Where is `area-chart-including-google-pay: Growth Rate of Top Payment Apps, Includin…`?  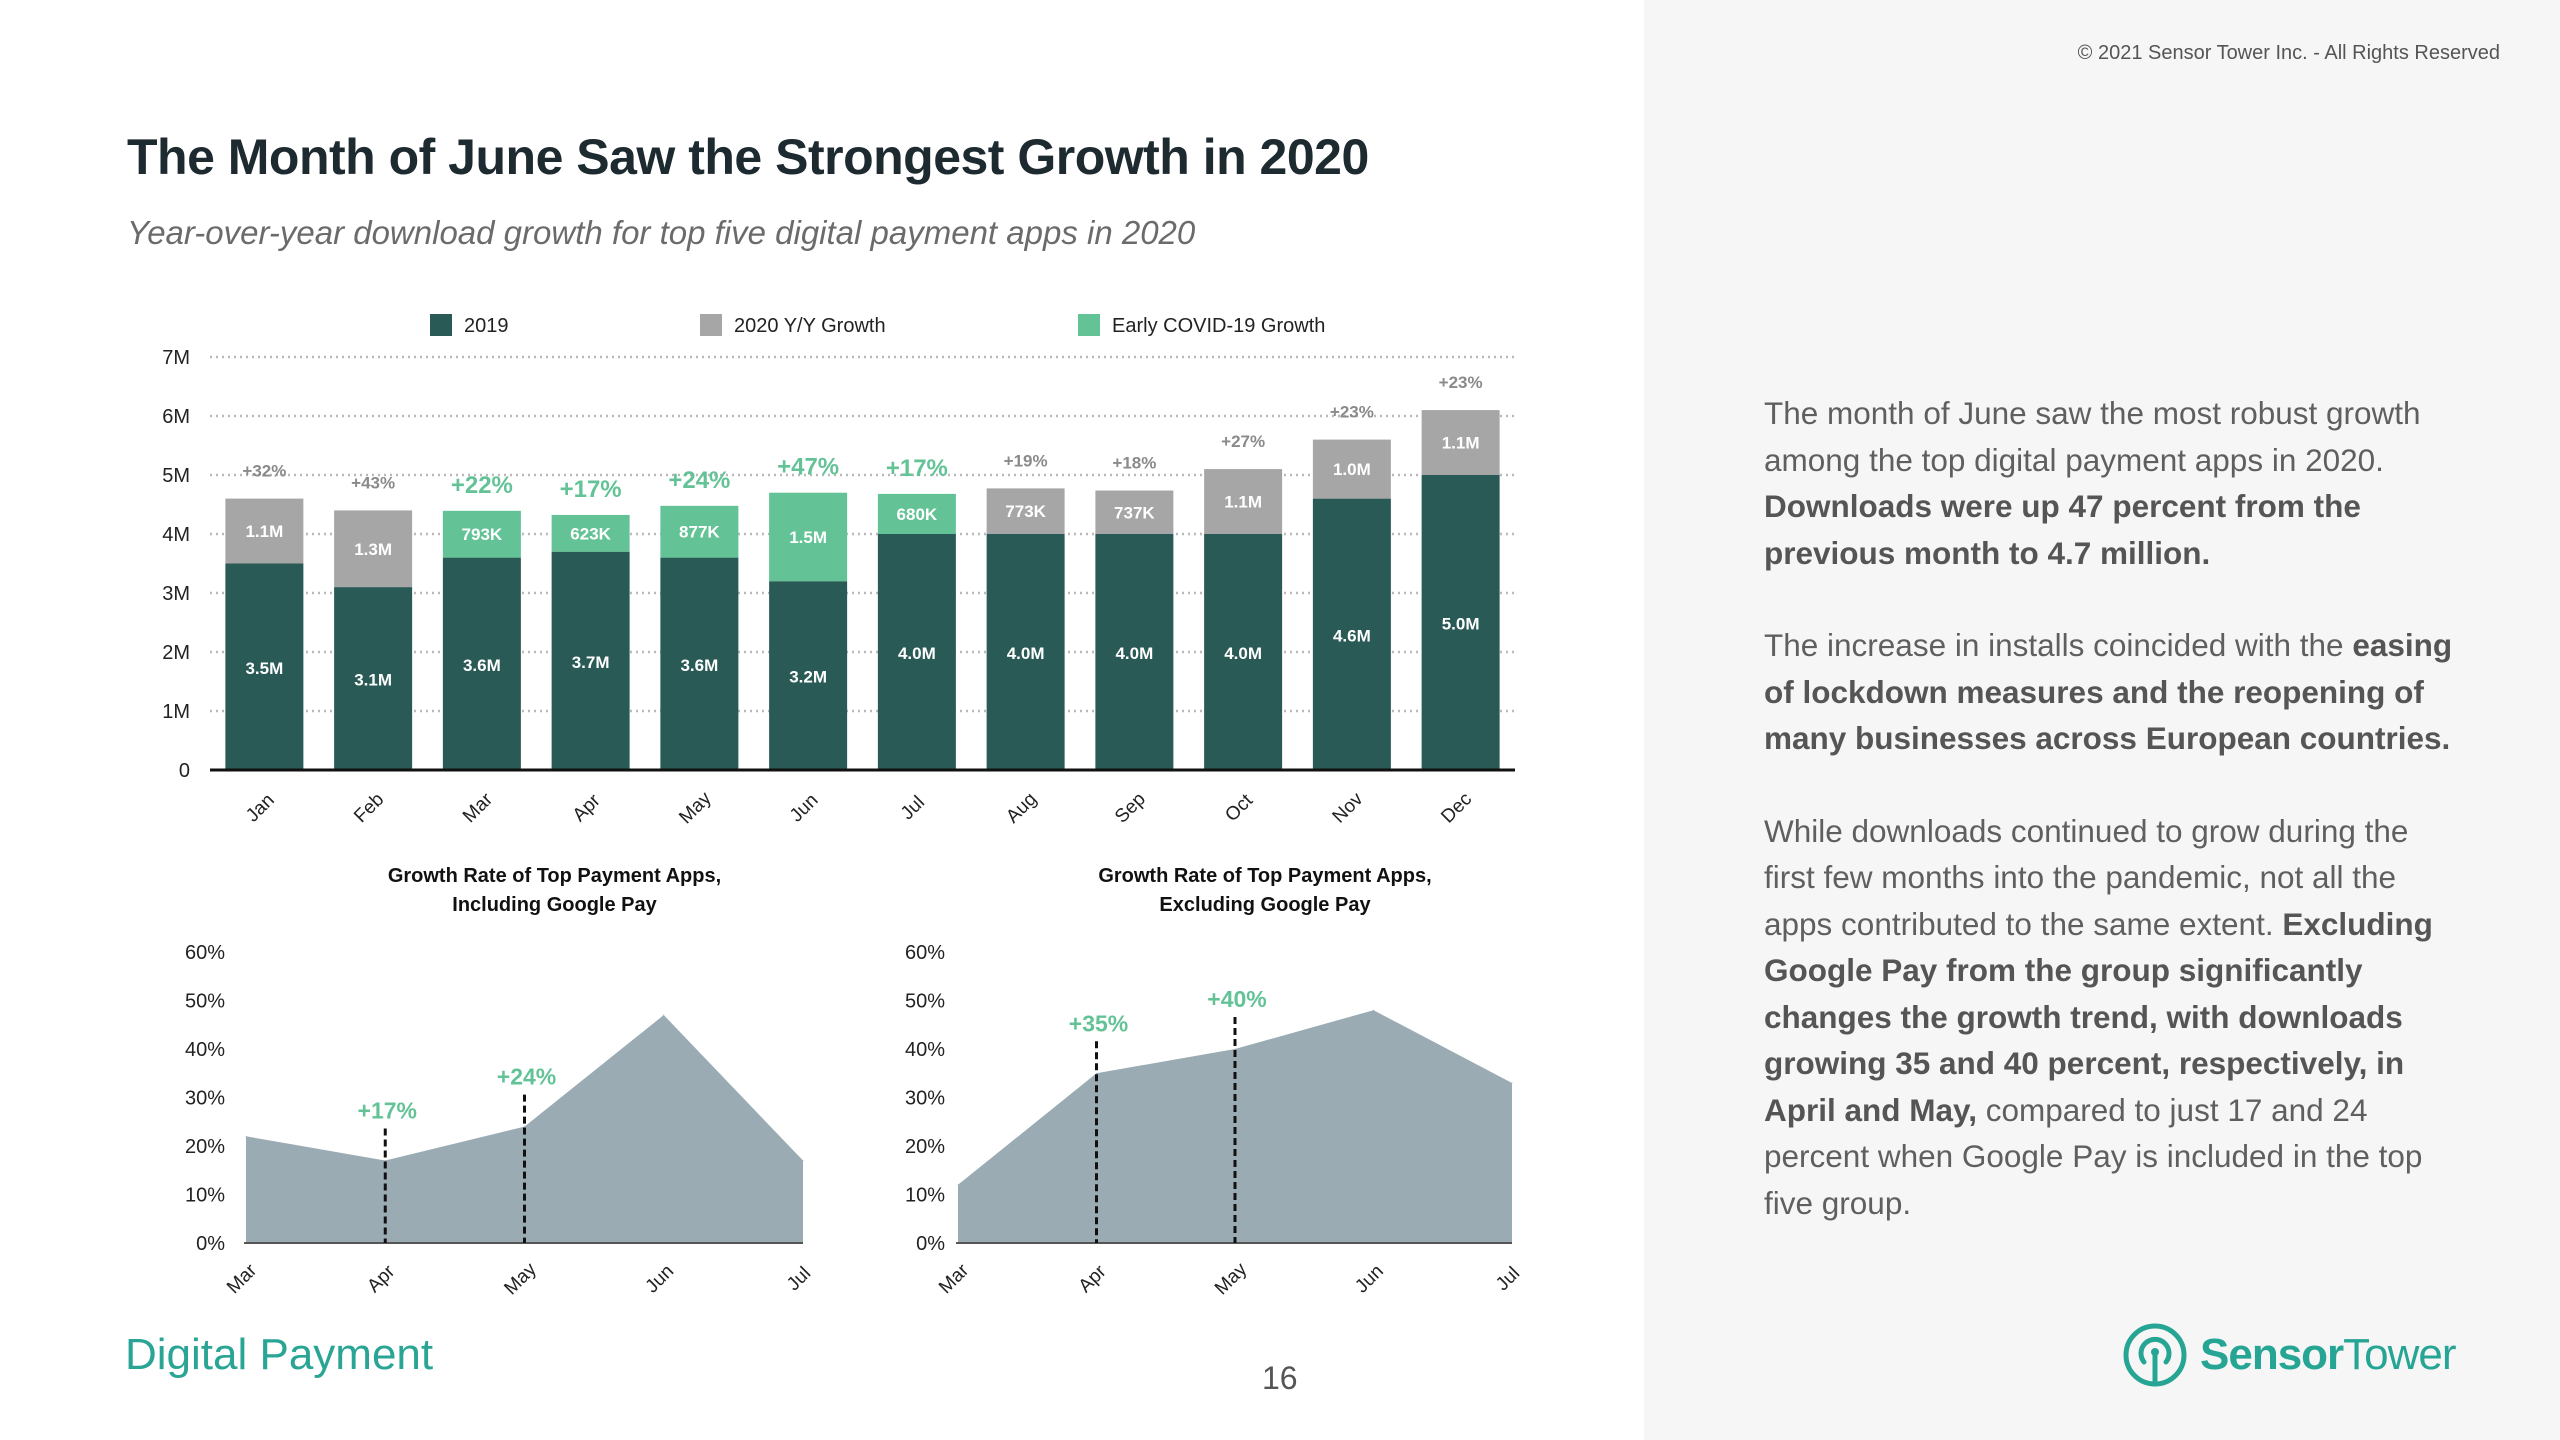
area-chart-including-google-pay: Growth Rate of Top Payment Apps, Includin… is located at coordinates (500, 1082).